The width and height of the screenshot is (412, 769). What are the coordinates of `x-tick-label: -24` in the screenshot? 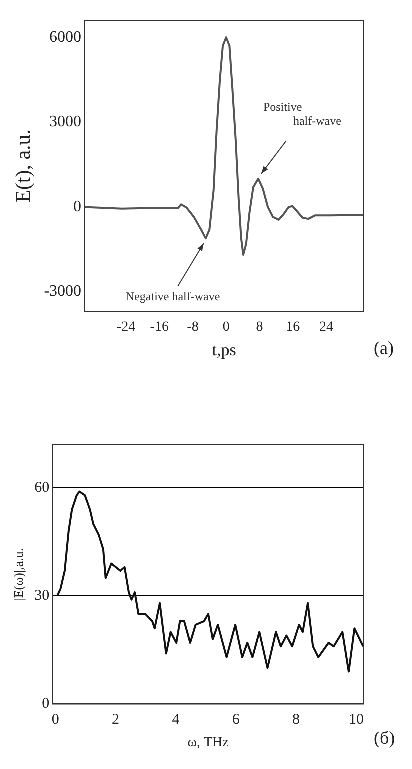 It's located at (126, 327).